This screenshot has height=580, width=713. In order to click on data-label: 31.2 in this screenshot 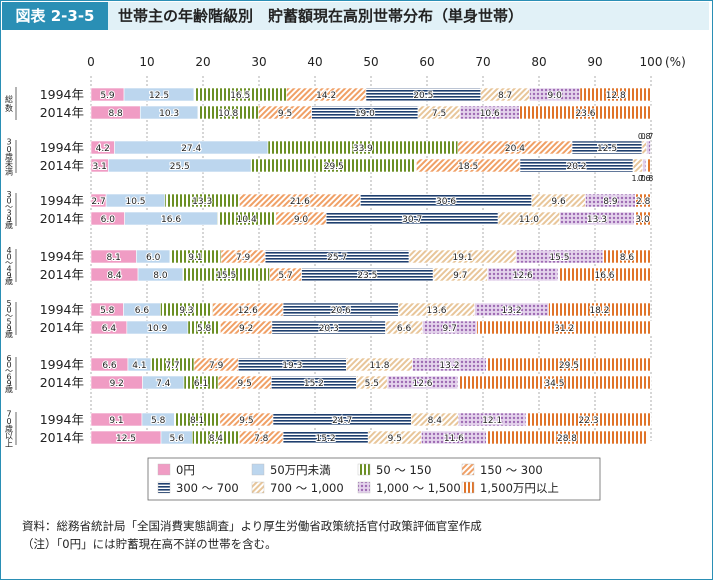, I will do `click(564, 329)`.